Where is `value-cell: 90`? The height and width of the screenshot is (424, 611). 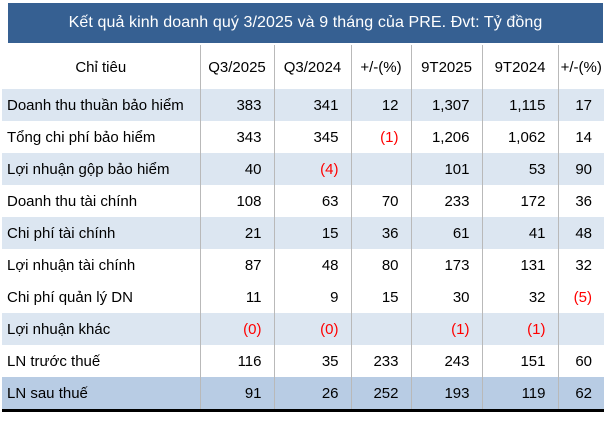 value-cell: 90 is located at coordinates (583, 169).